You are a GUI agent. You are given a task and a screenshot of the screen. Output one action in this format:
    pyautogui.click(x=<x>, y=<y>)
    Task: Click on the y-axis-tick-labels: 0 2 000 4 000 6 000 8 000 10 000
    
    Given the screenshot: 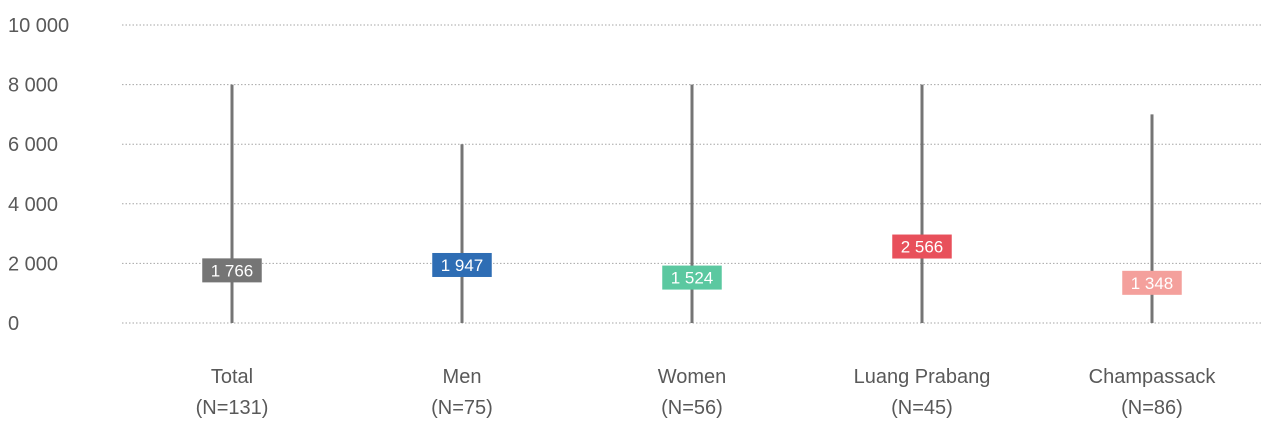 What is the action you would take?
    pyautogui.click(x=38, y=175)
    